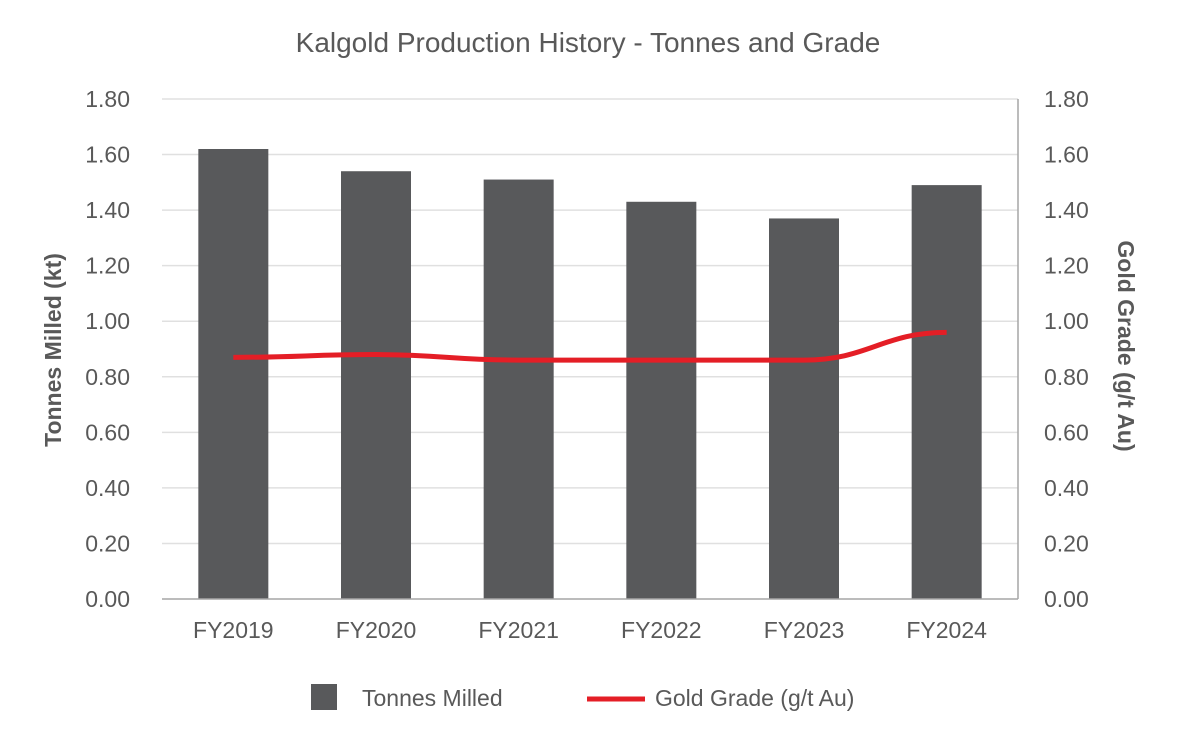 The height and width of the screenshot is (754, 1178). What do you see at coordinates (233, 374) in the screenshot?
I see `bar-fy2019` at bounding box center [233, 374].